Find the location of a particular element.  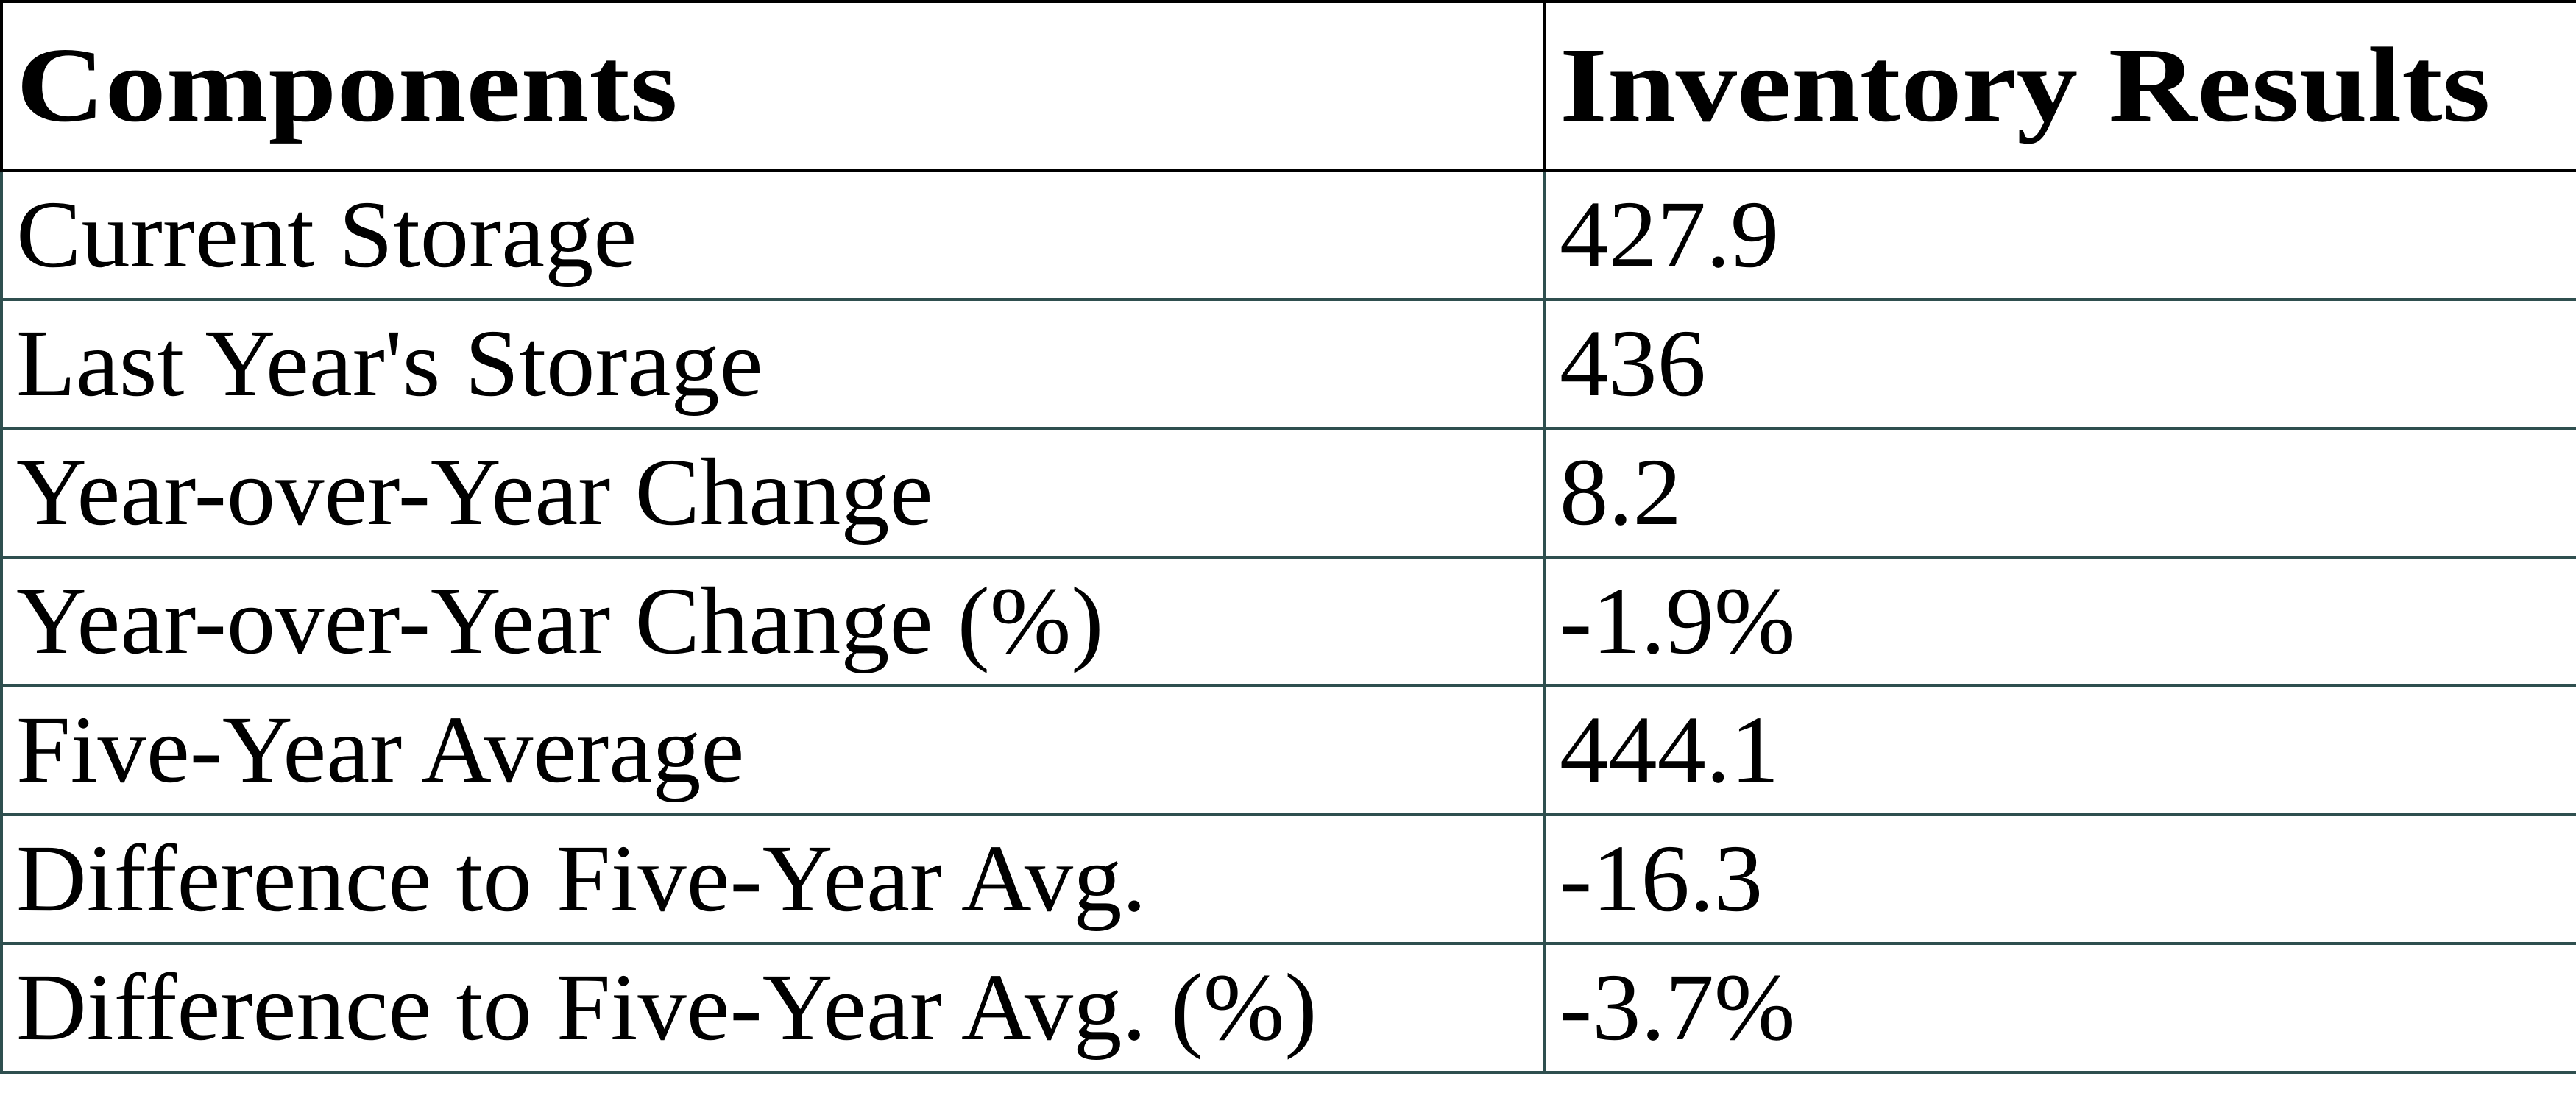

row-value: 8.2 is located at coordinates (1621, 492).